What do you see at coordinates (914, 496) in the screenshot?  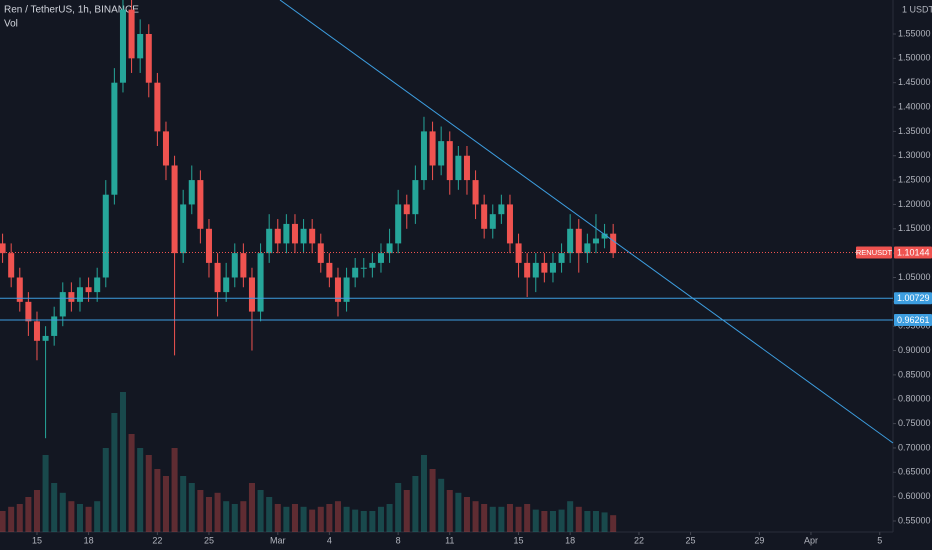 I see `y-tick-label: 0.60000` at bounding box center [914, 496].